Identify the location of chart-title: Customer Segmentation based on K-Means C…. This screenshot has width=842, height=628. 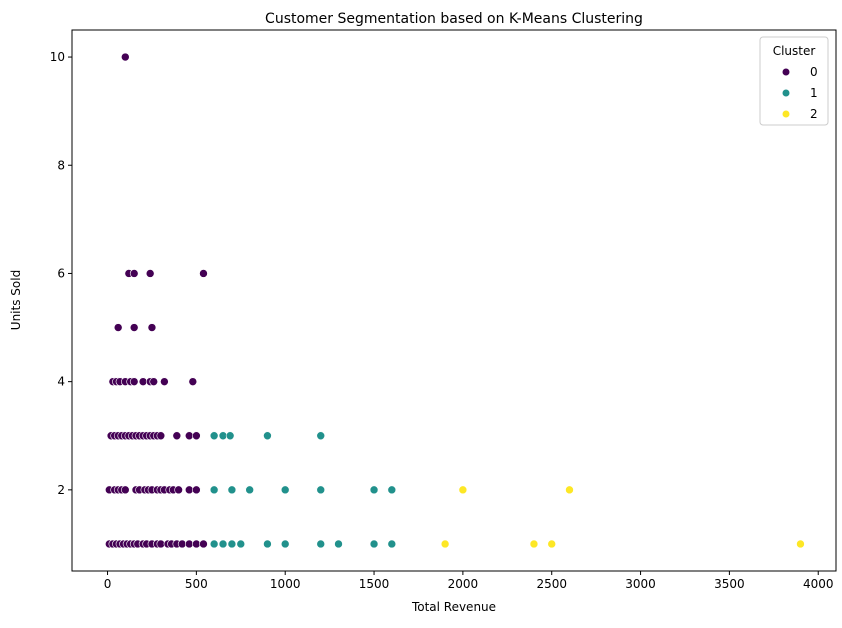
(454, 19).